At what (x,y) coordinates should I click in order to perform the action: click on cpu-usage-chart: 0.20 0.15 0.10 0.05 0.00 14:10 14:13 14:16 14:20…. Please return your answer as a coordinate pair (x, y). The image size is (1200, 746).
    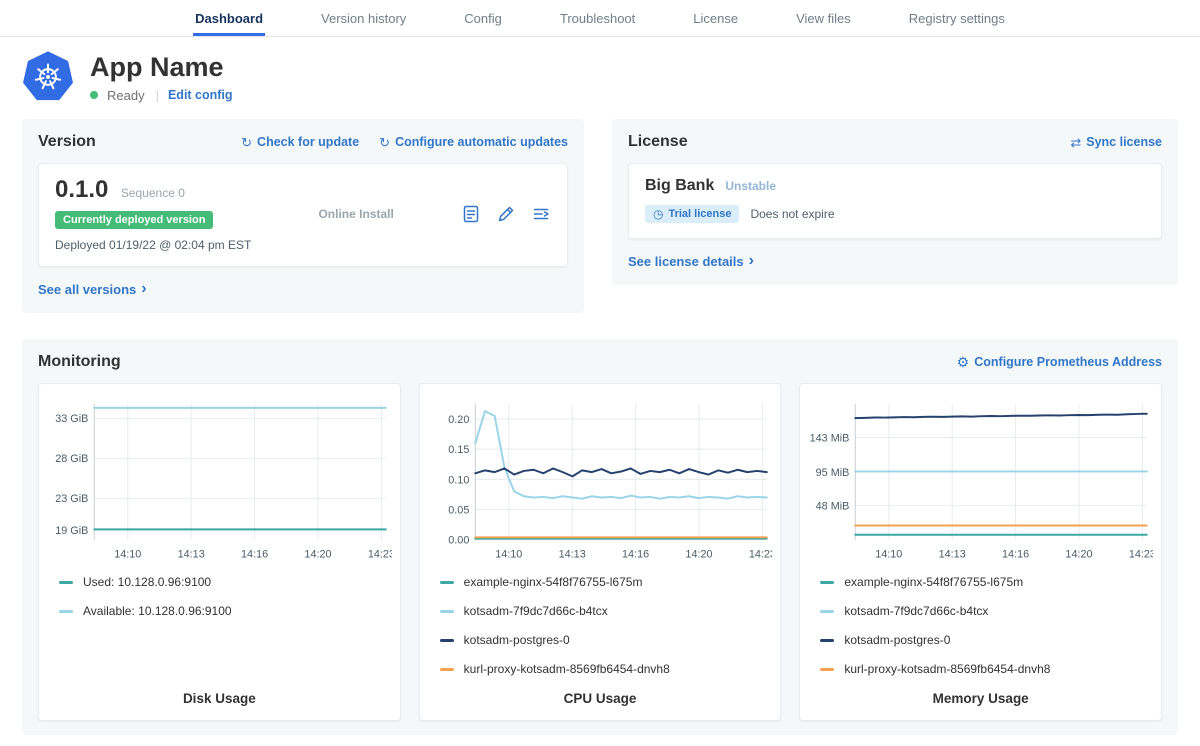
    Looking at the image, I should click on (600, 481).